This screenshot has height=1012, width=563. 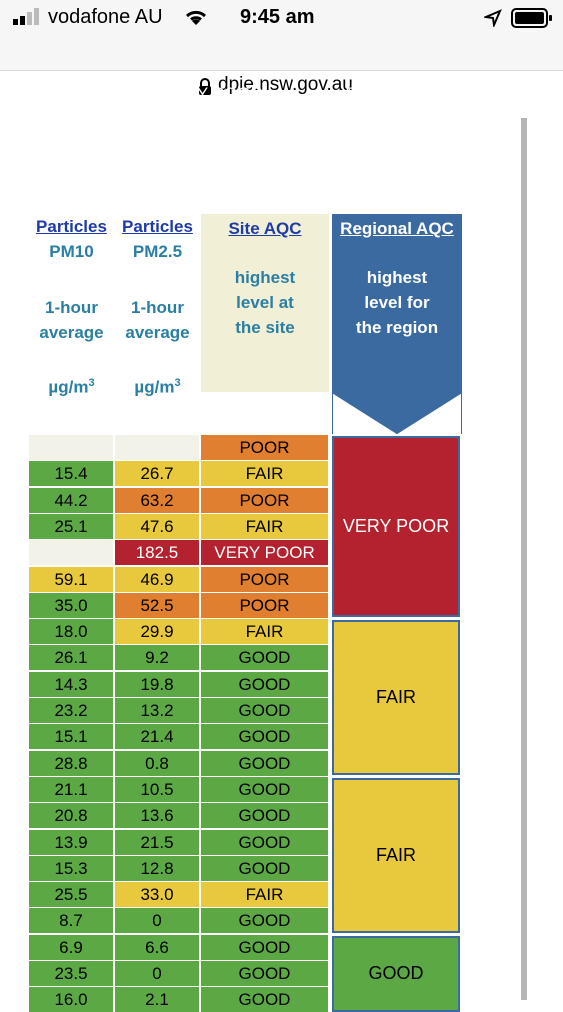 I want to click on pm10-cell: 26.1, so click(x=71, y=658).